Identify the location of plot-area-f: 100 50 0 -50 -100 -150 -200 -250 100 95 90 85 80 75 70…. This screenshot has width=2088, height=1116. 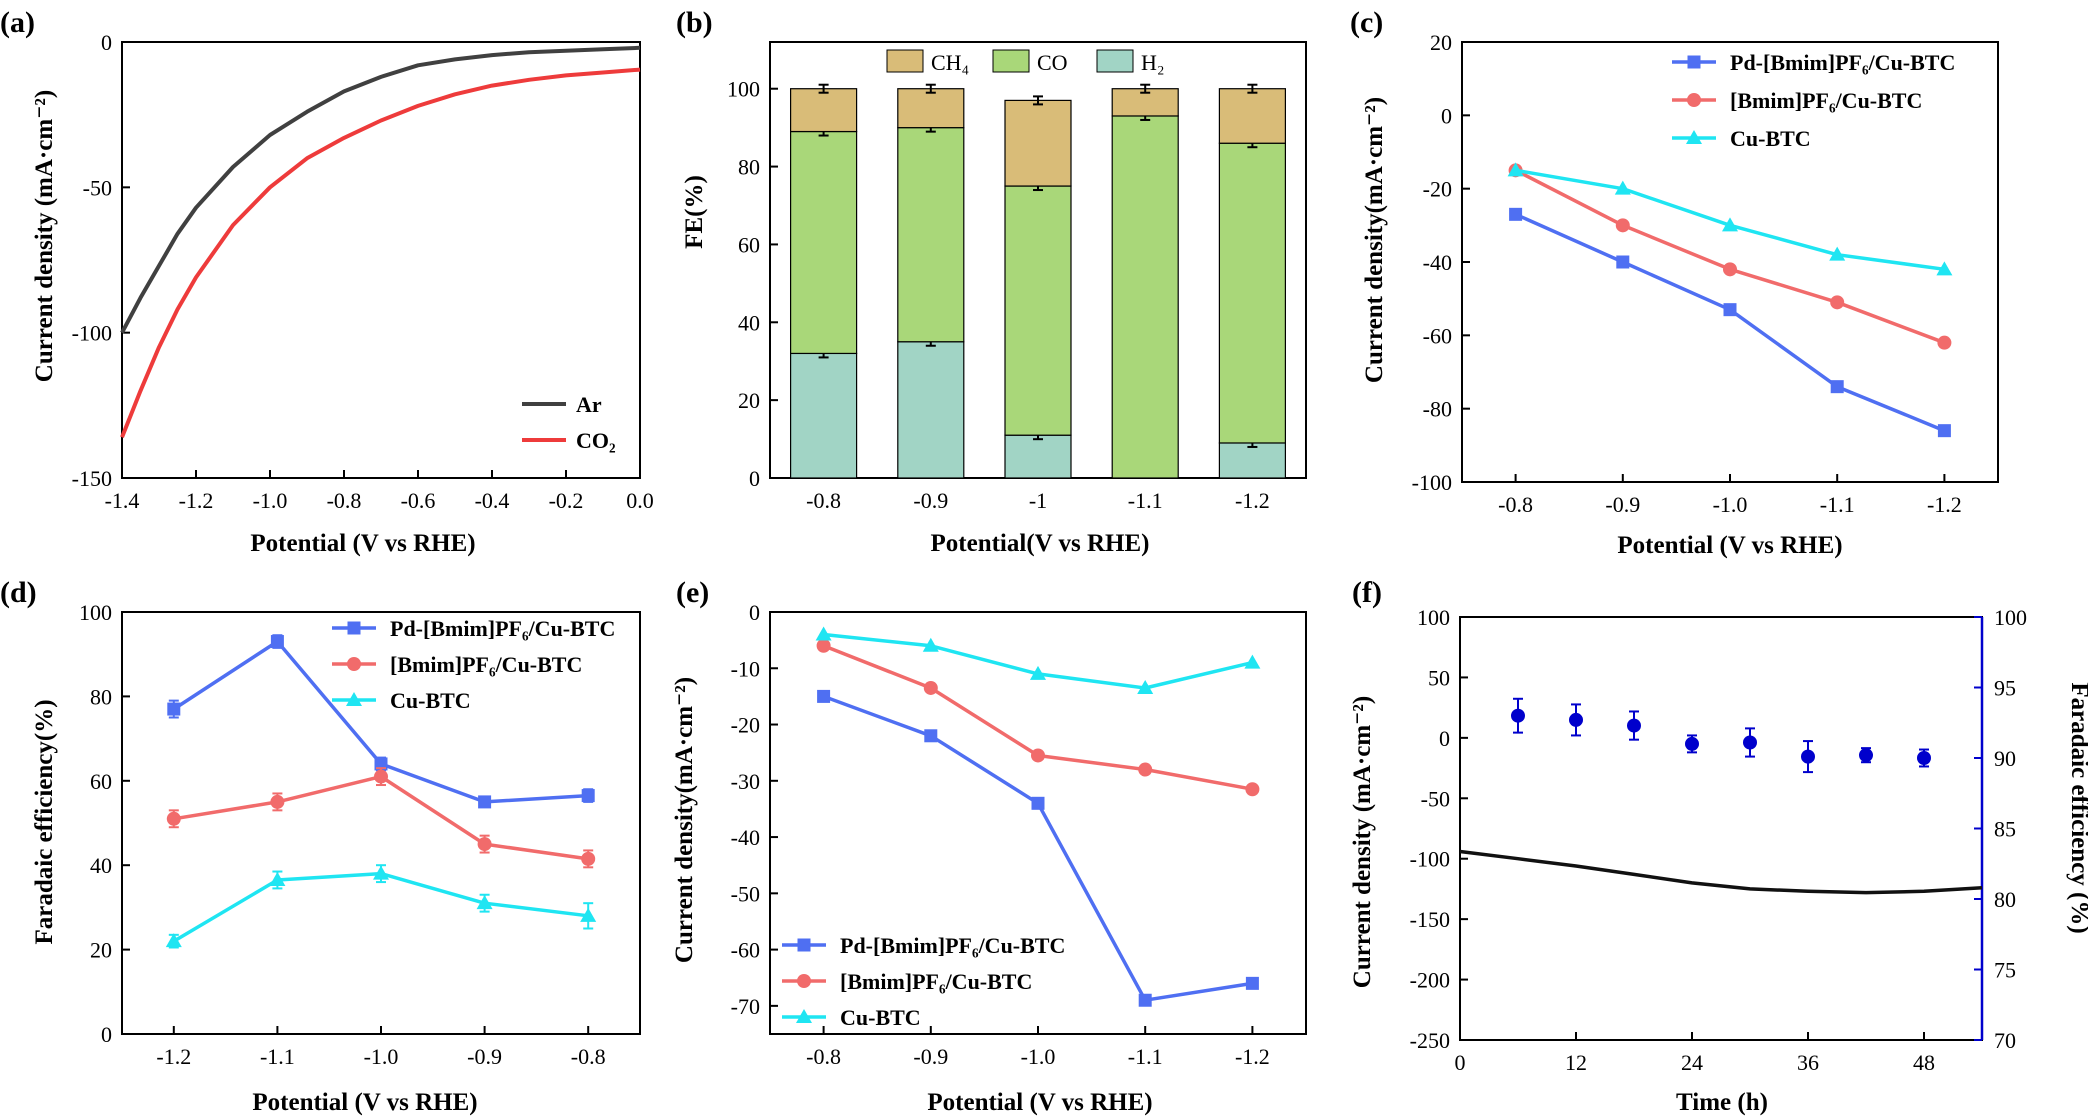
(1718, 840).